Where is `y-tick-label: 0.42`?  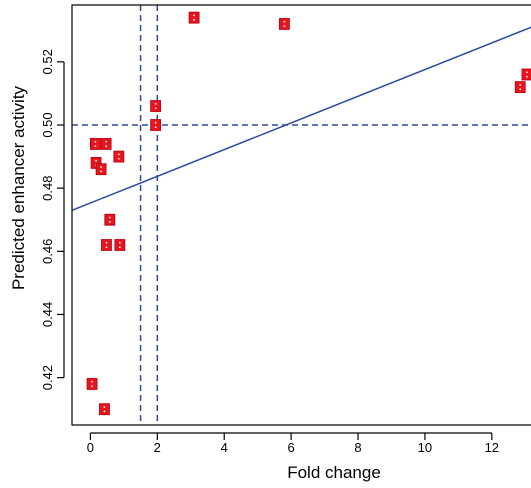 y-tick-label: 0.42 is located at coordinates (47, 377).